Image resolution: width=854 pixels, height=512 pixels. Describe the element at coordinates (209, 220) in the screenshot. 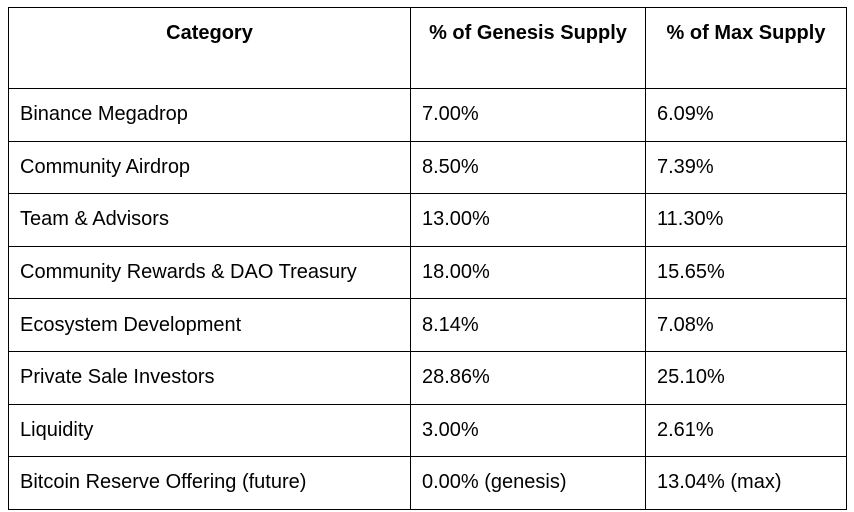

I see `category-cell: Team & Advisors` at that location.